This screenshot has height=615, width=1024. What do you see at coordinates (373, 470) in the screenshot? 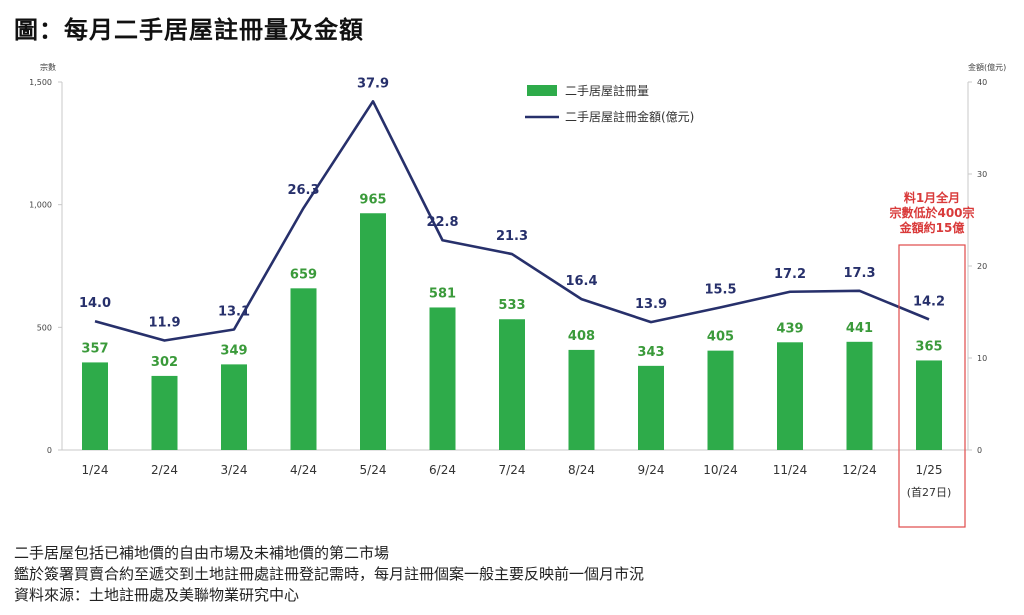
I see `x-tick-label: 5/24` at bounding box center [373, 470].